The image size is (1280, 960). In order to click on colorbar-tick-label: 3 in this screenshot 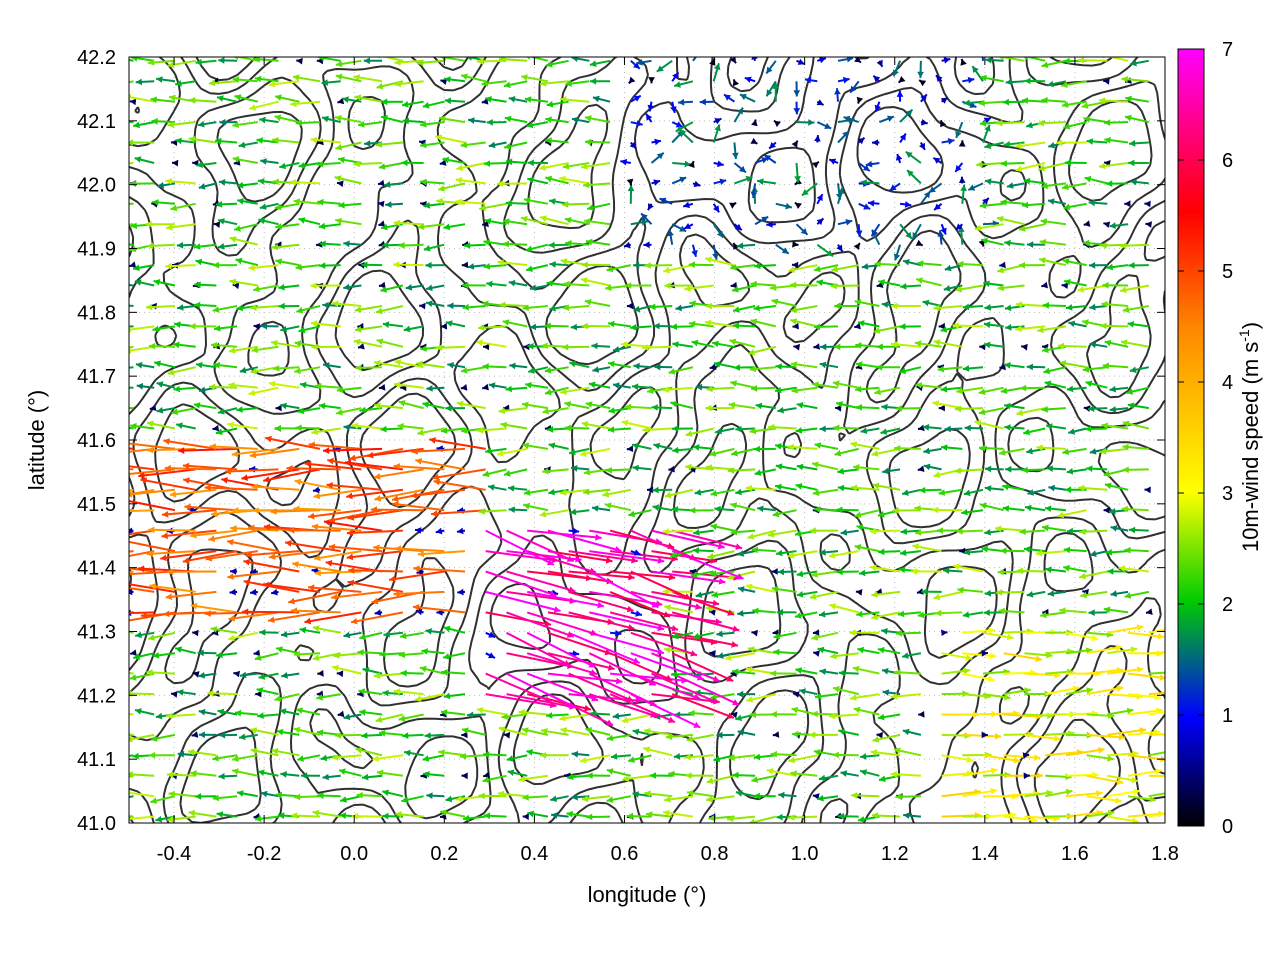, I will do `click(1227, 494)`.